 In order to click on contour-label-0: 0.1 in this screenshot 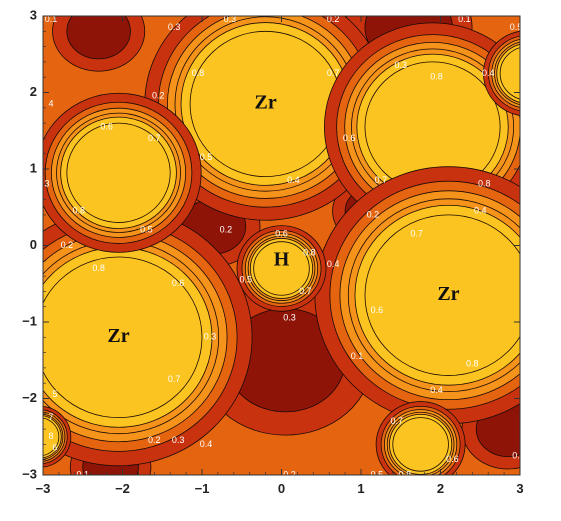, I will do `click(51, 19)`.